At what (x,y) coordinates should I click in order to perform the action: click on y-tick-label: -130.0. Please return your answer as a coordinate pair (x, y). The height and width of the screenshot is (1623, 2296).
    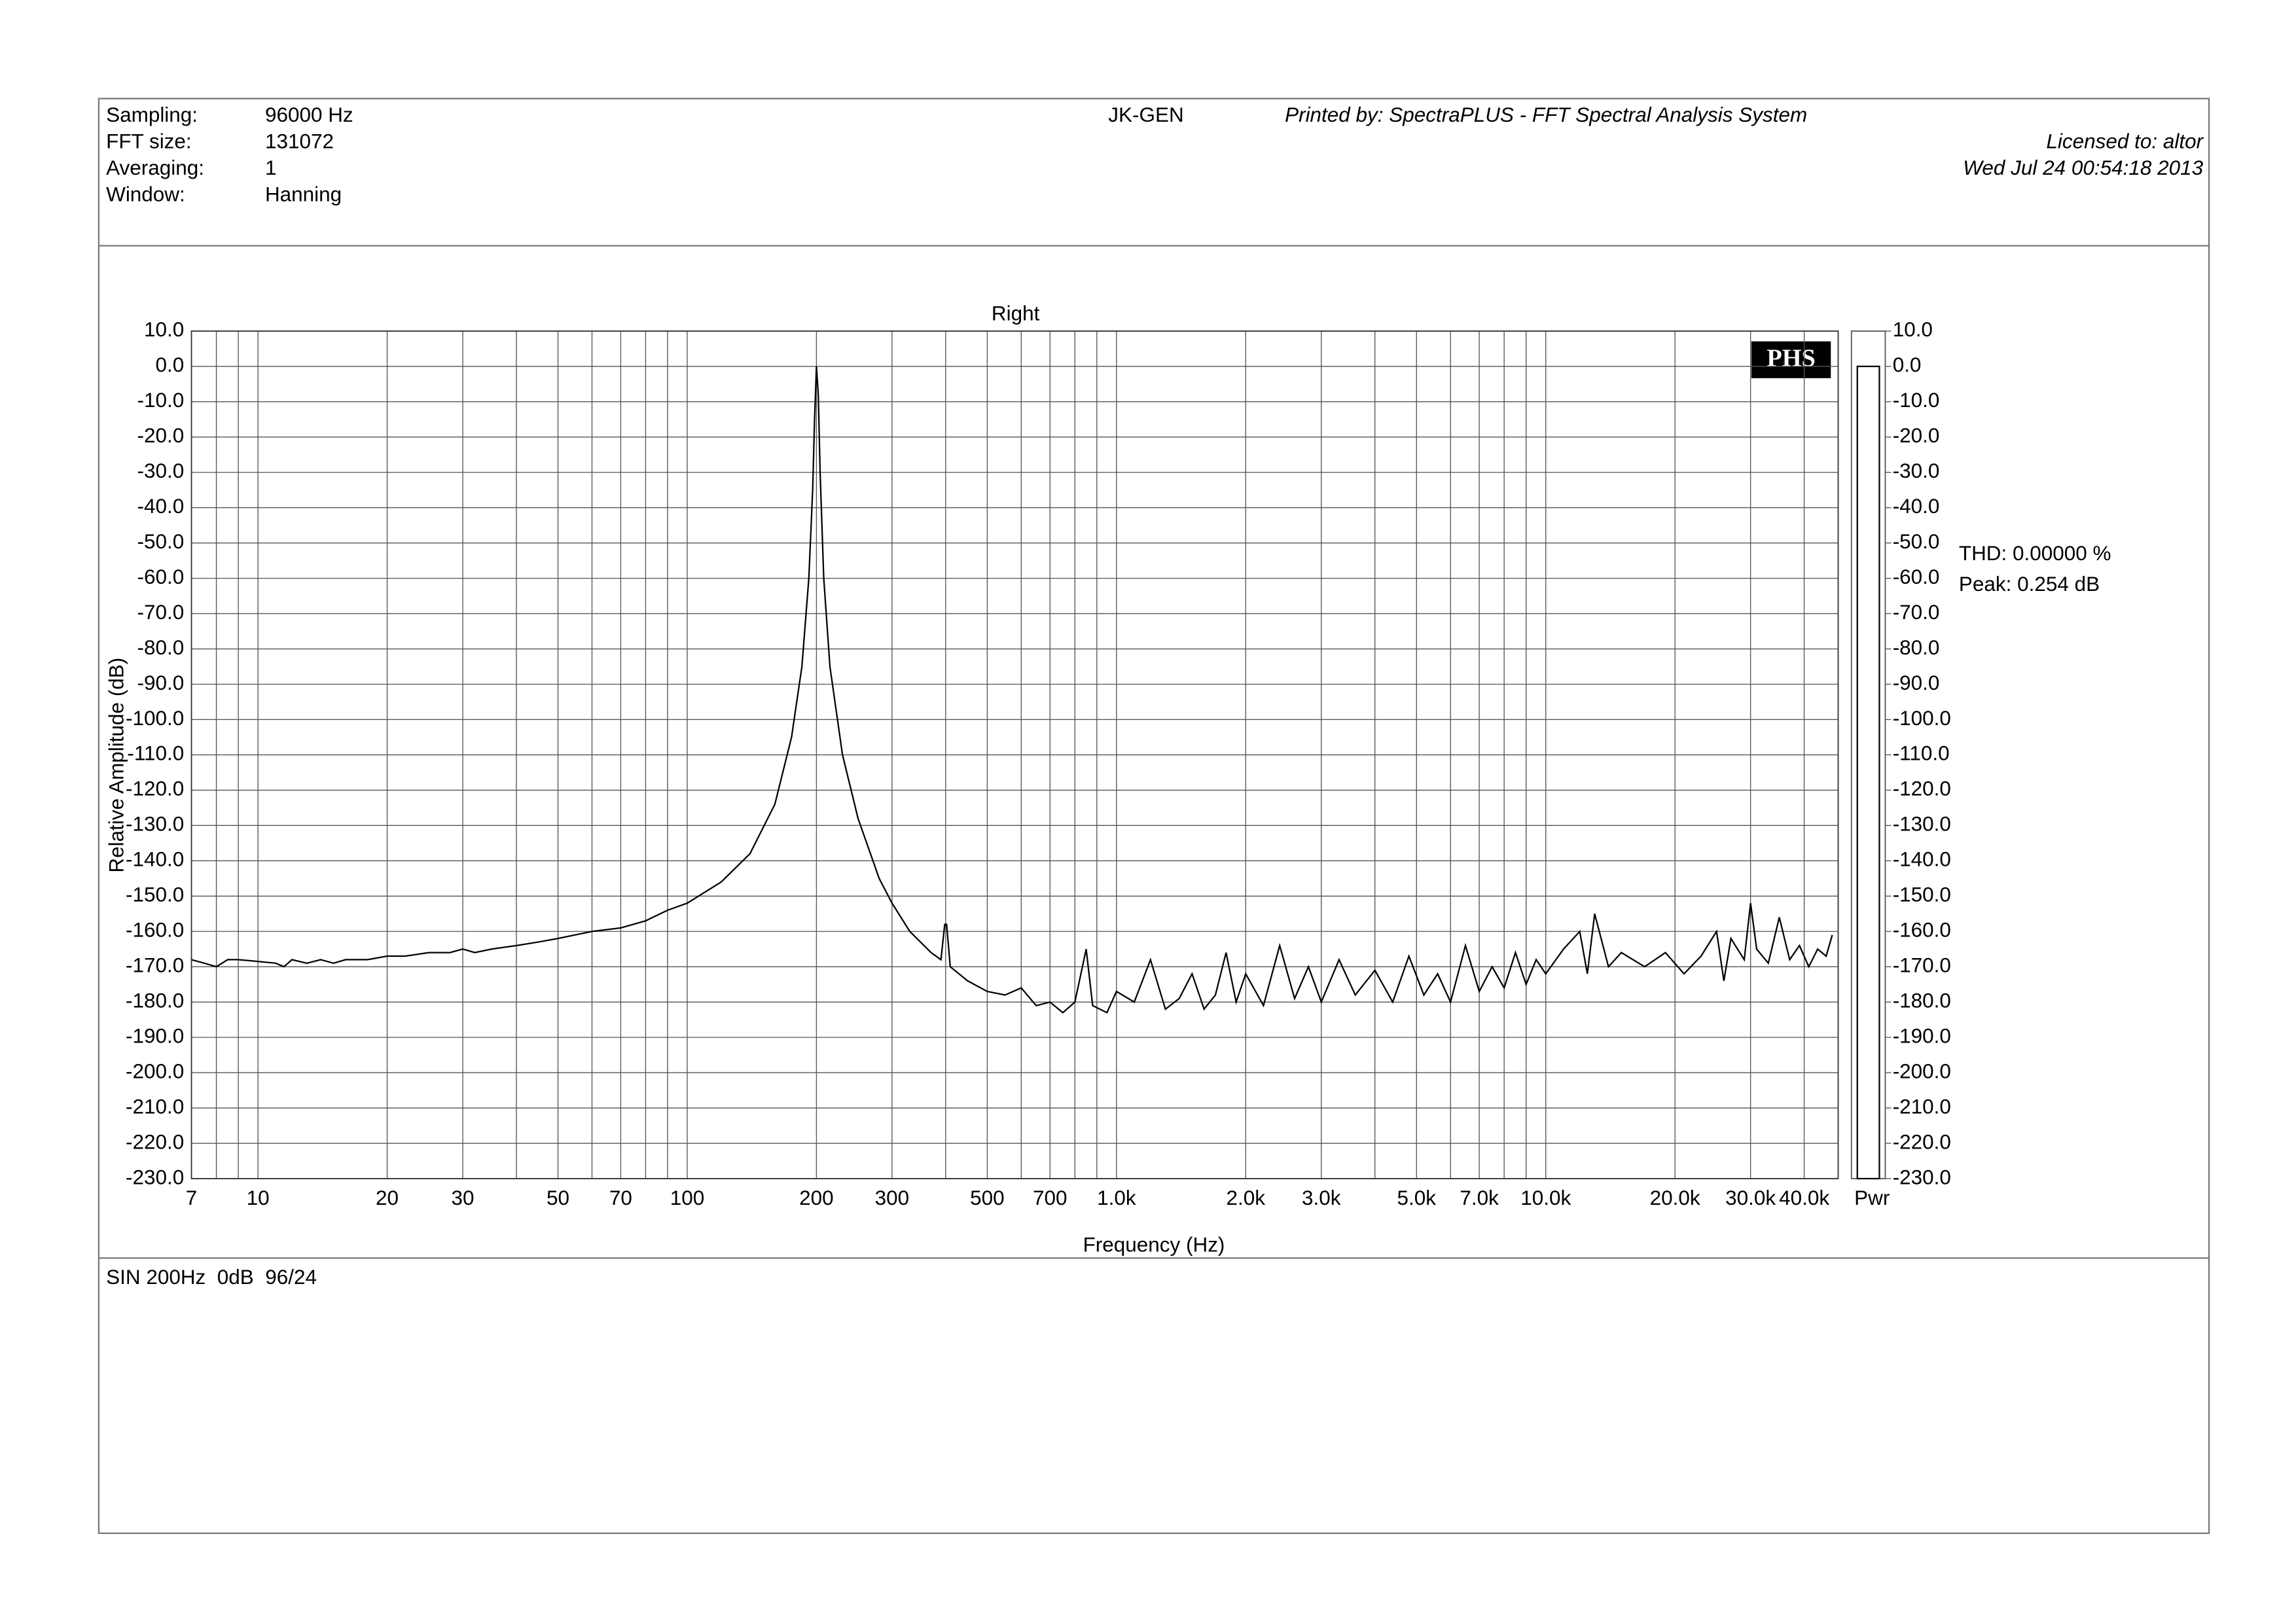
    Looking at the image, I should click on (155, 825).